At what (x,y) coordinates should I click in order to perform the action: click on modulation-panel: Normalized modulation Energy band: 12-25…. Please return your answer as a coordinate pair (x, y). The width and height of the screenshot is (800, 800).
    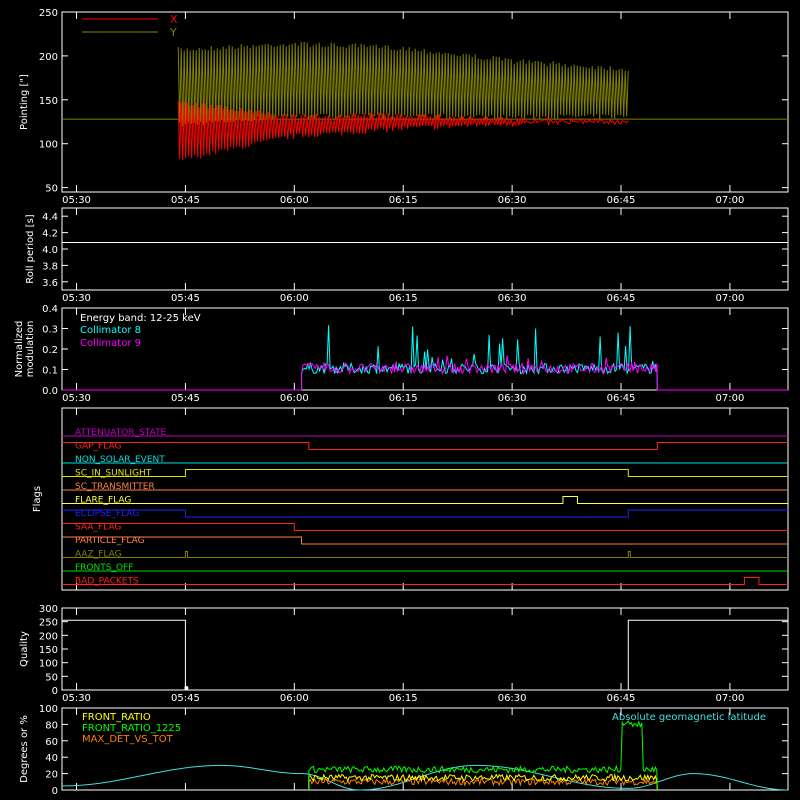
    Looking at the image, I should click on (401, 354).